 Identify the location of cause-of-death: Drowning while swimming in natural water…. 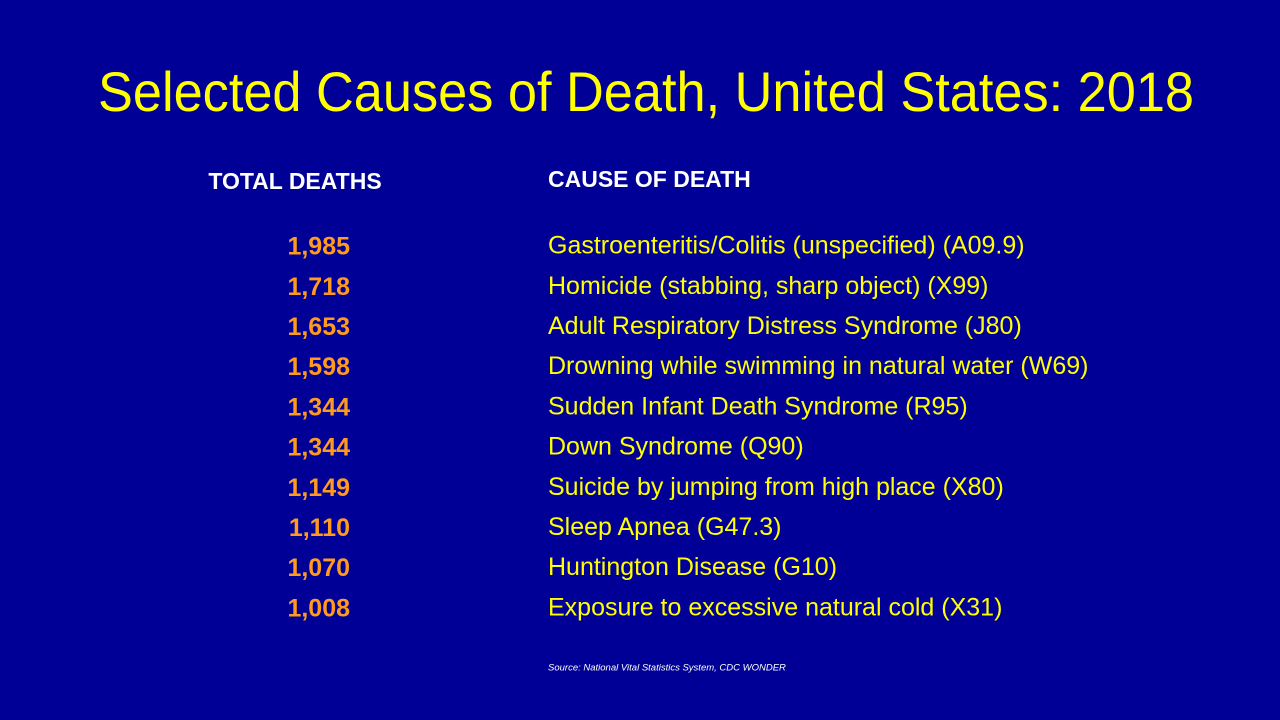
(818, 366).